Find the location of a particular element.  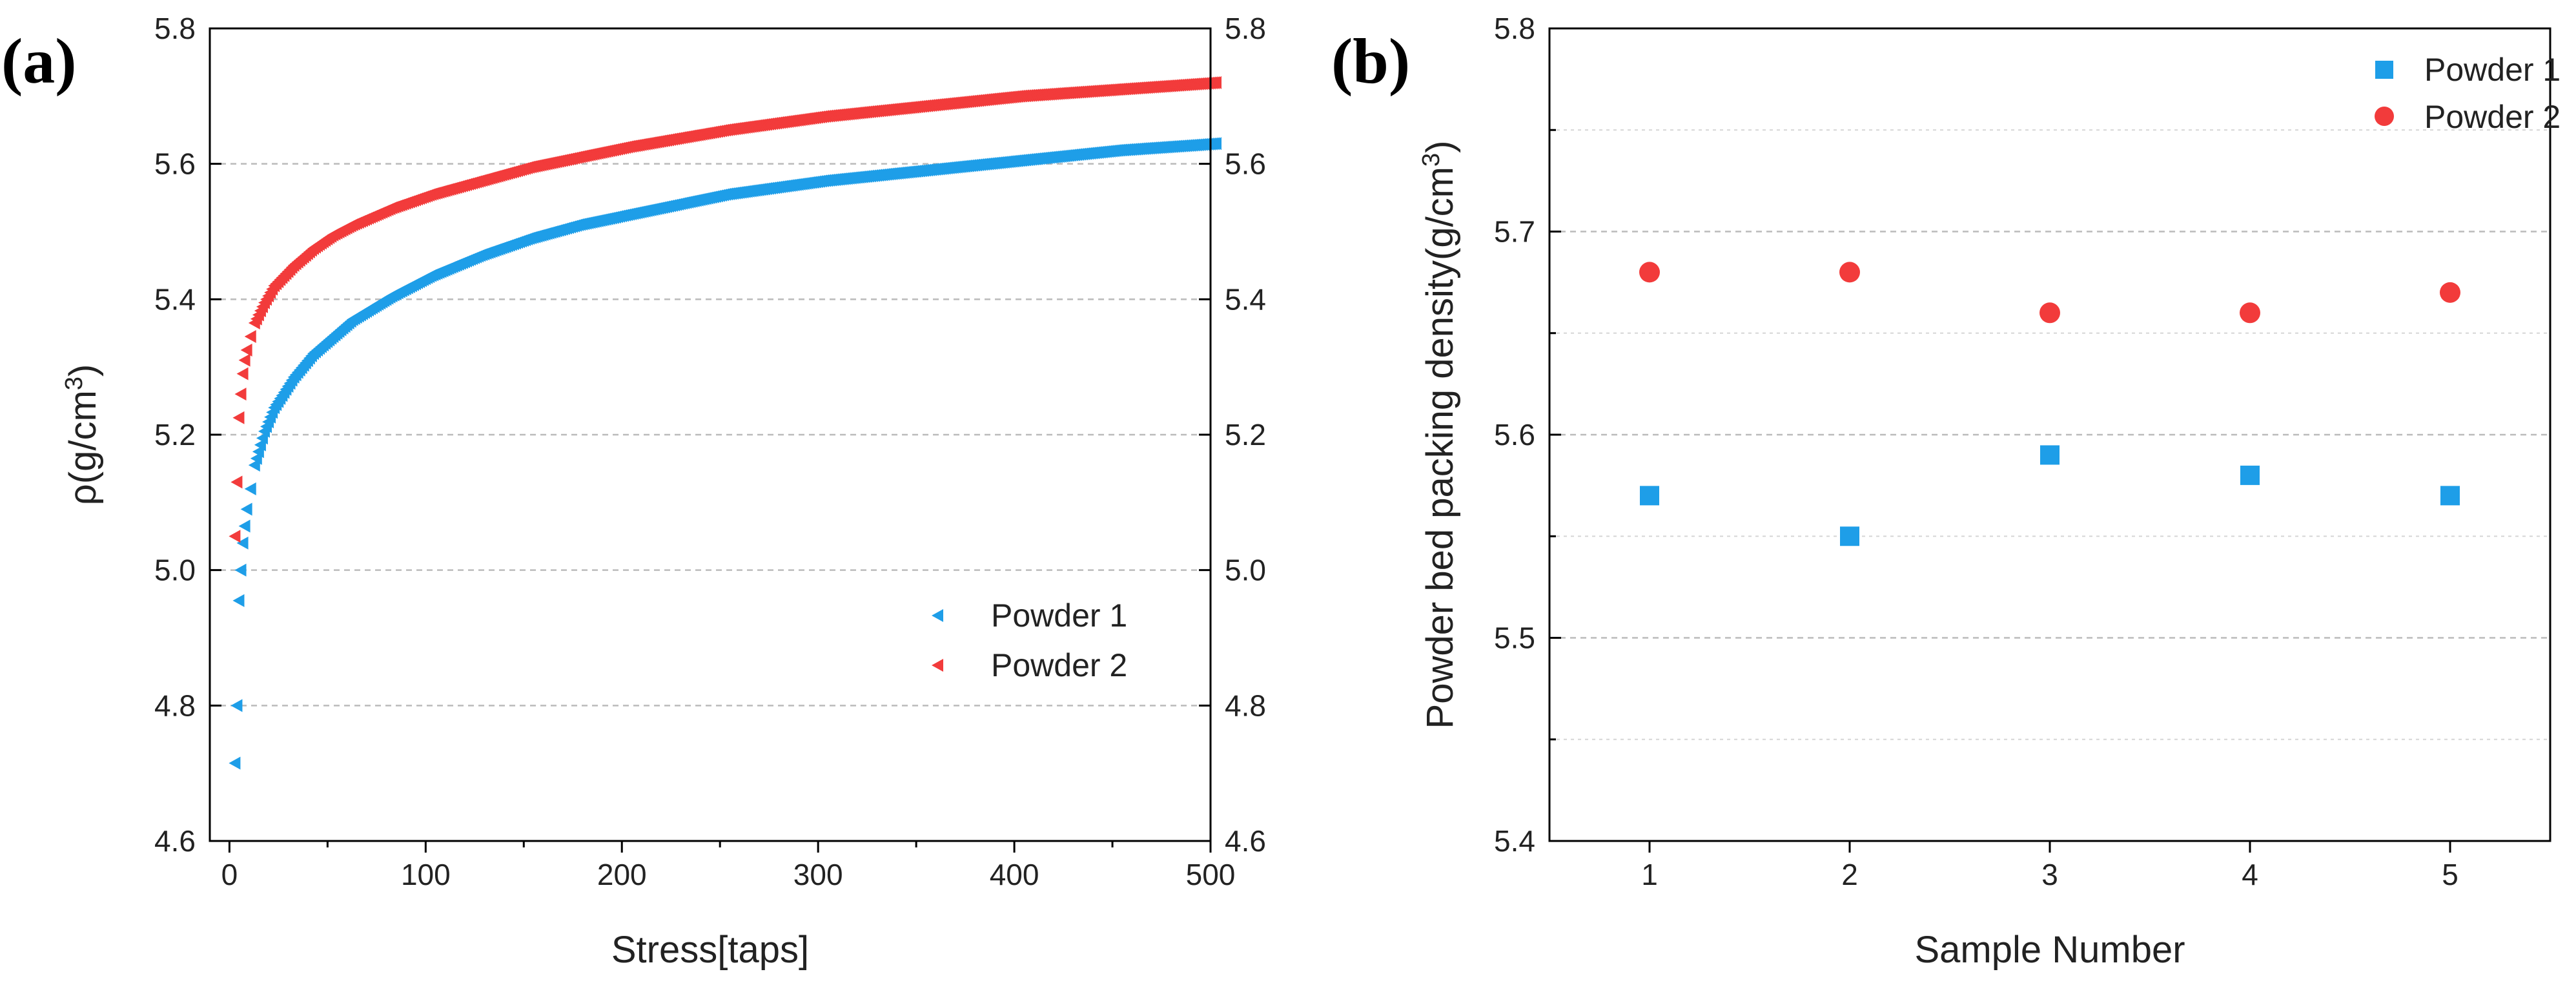

panel-a-y-tick-label: 5.8 is located at coordinates (175, 28).